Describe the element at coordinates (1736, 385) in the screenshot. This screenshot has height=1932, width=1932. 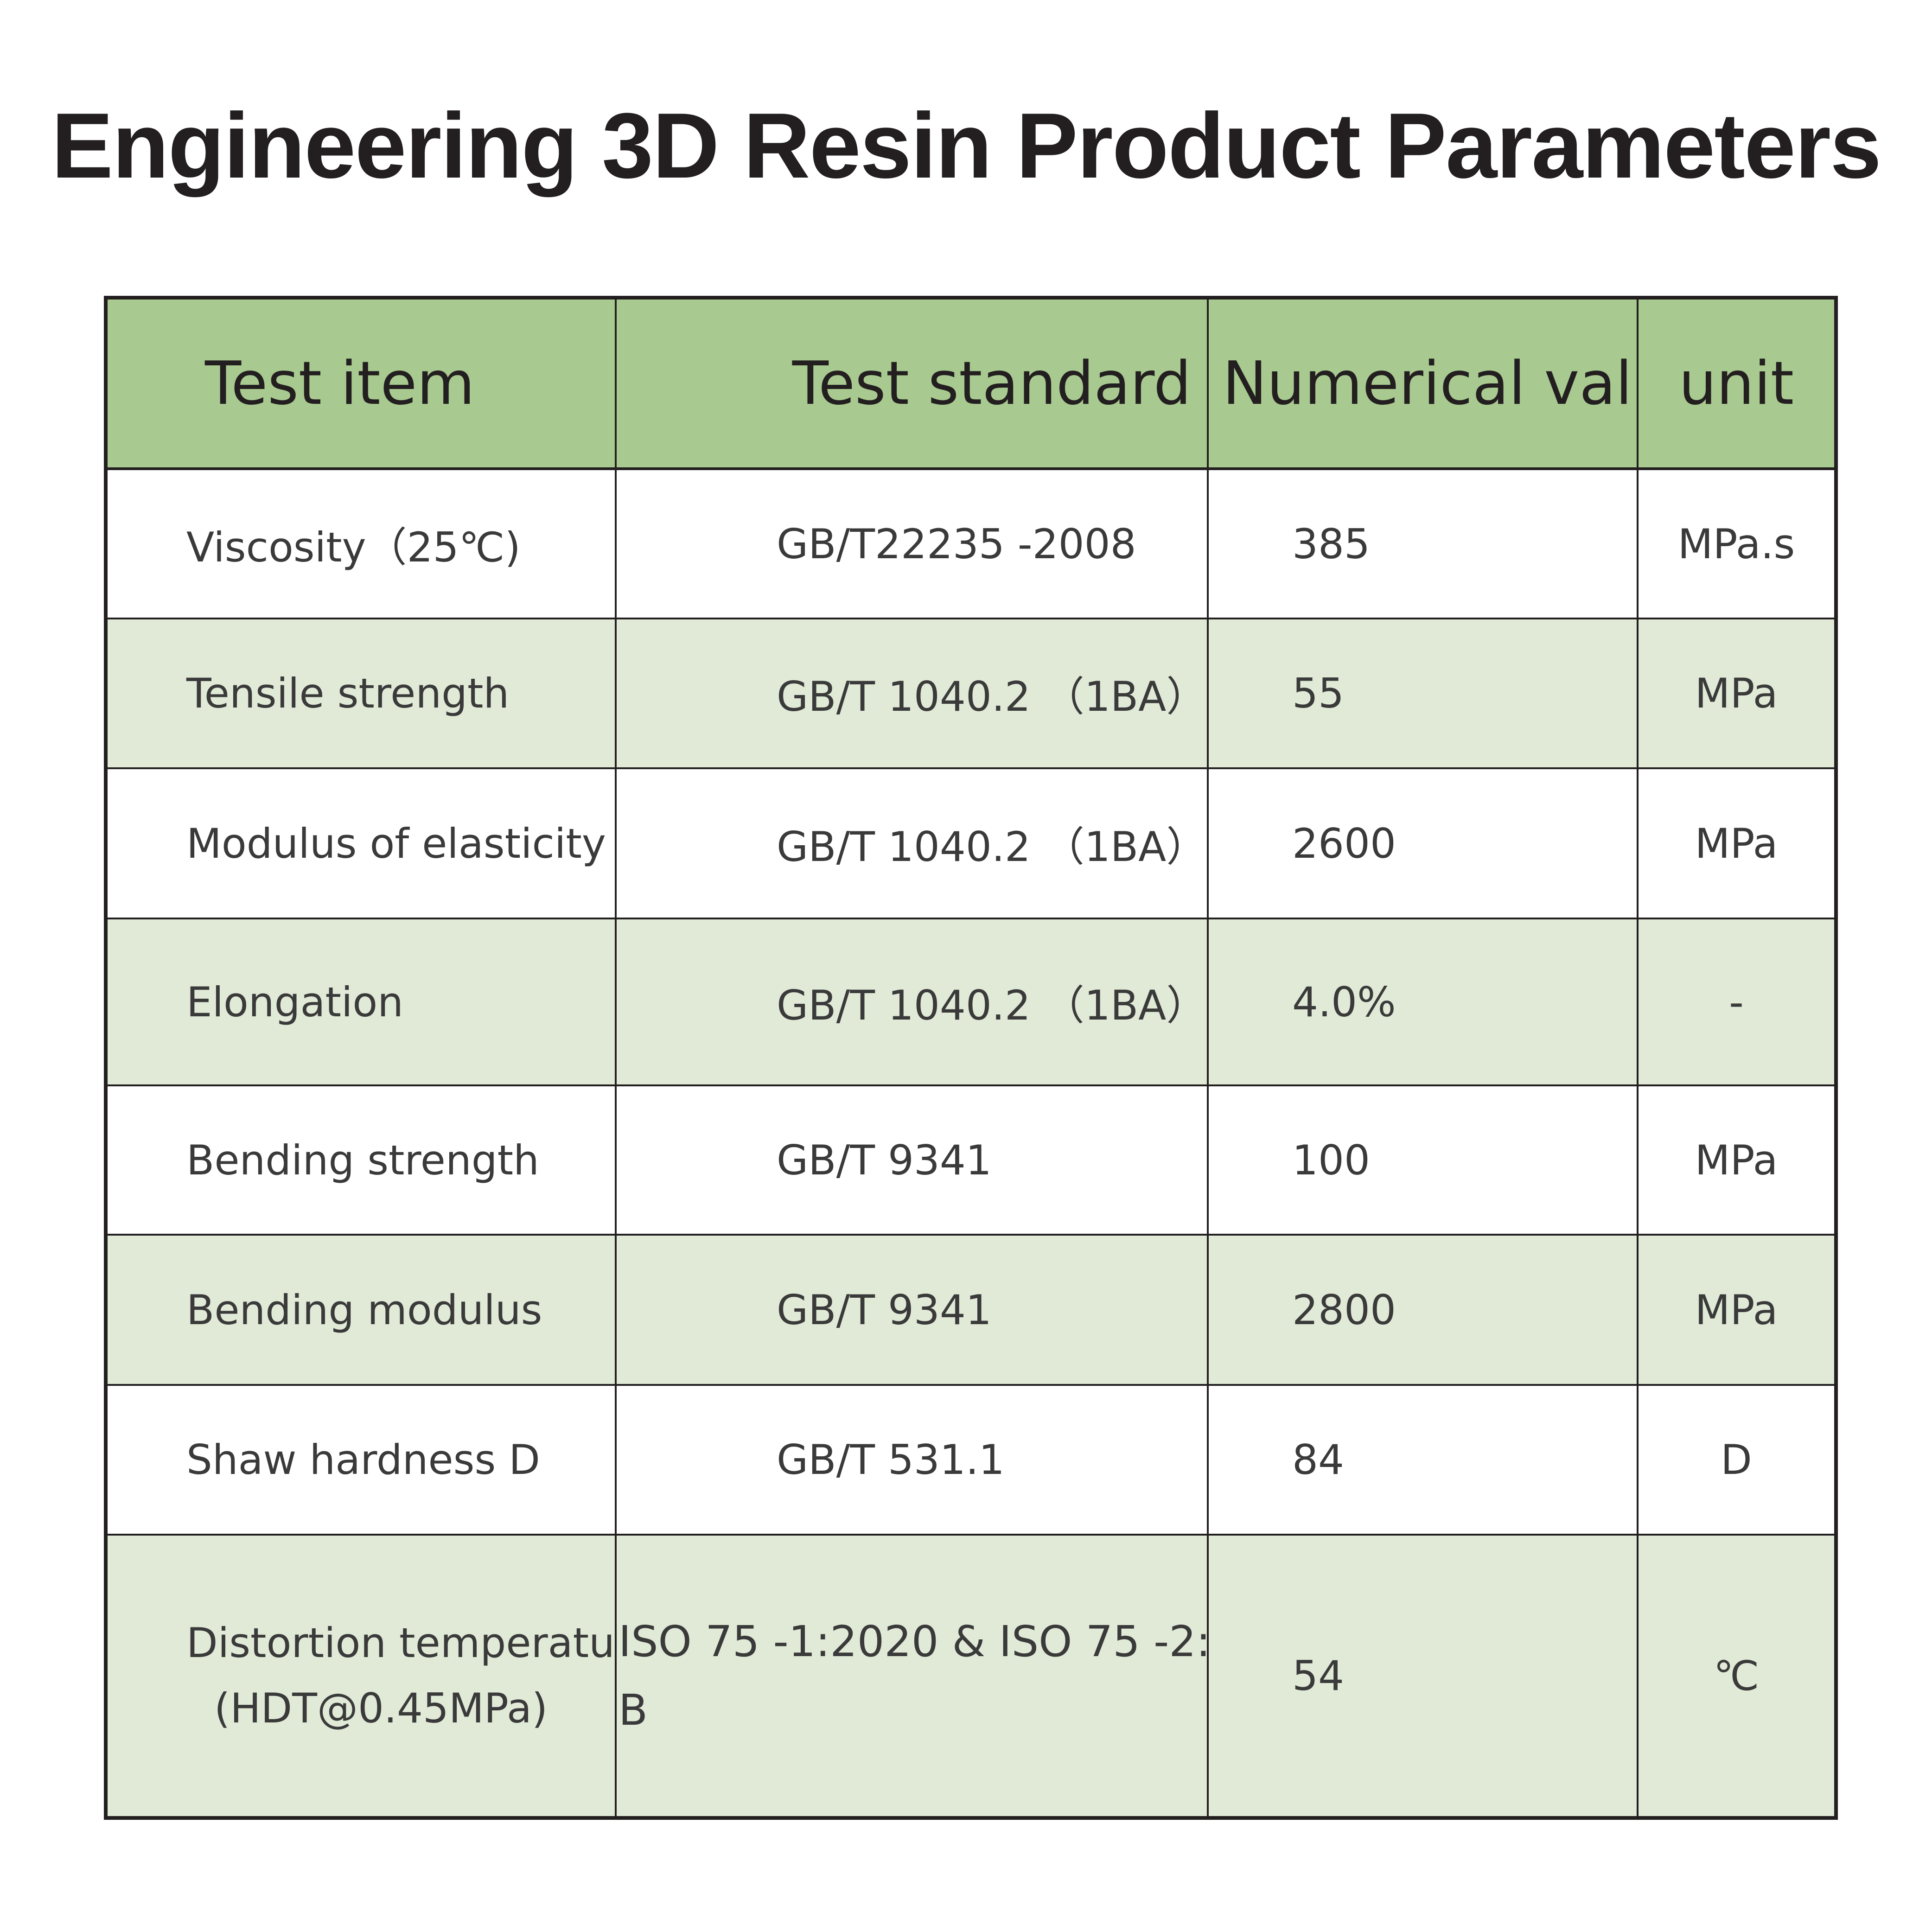
I see `header-unit: unit` at that location.